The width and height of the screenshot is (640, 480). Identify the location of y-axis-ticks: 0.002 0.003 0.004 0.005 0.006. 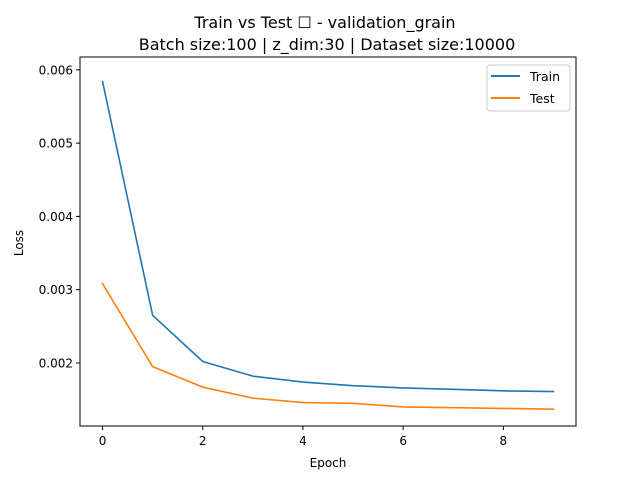
(59, 216).